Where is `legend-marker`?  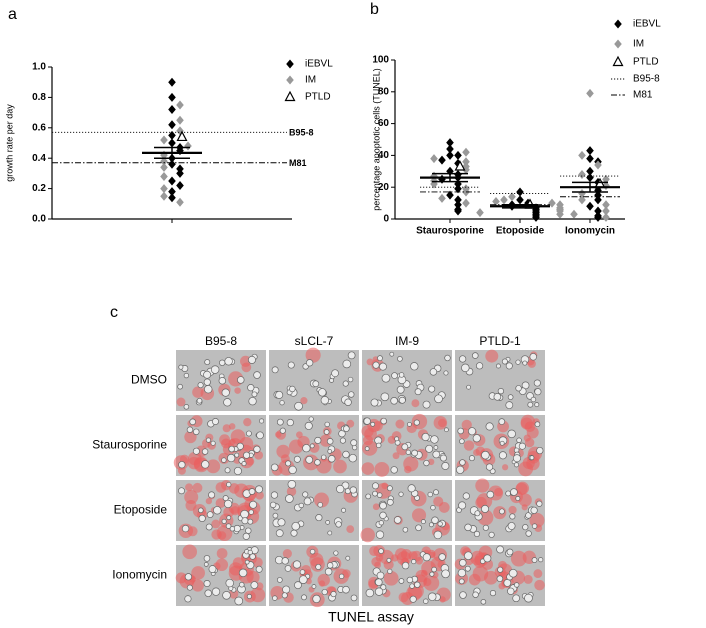 legend-marker is located at coordinates (618, 44).